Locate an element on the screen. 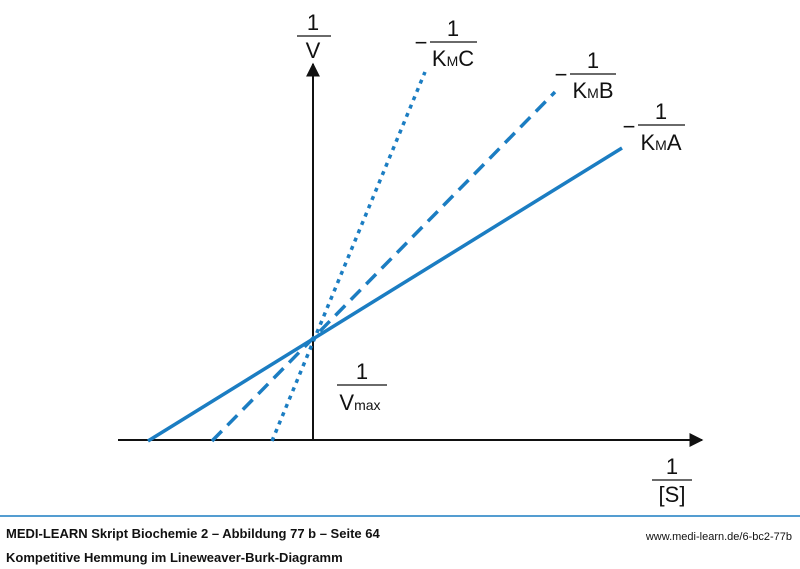  x-label-numerator: 1 is located at coordinates (672, 466).